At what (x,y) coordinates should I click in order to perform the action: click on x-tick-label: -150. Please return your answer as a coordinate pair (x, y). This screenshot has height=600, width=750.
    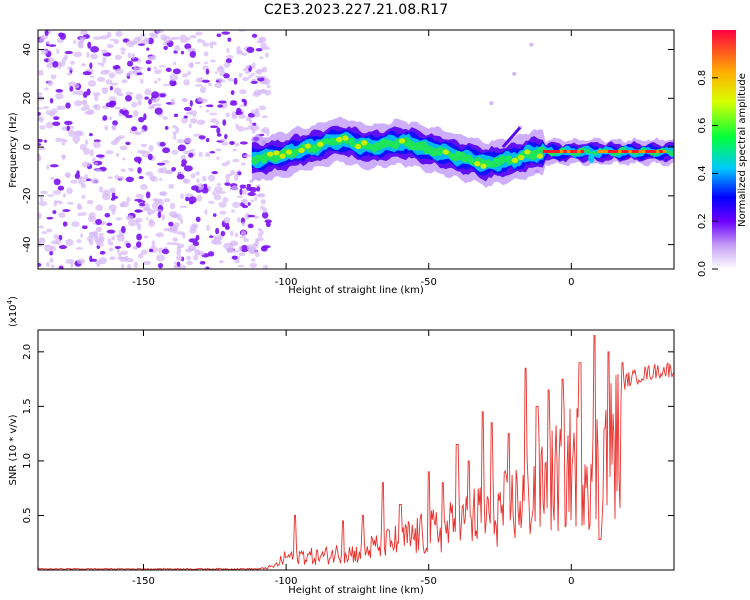
    Looking at the image, I should click on (143, 581).